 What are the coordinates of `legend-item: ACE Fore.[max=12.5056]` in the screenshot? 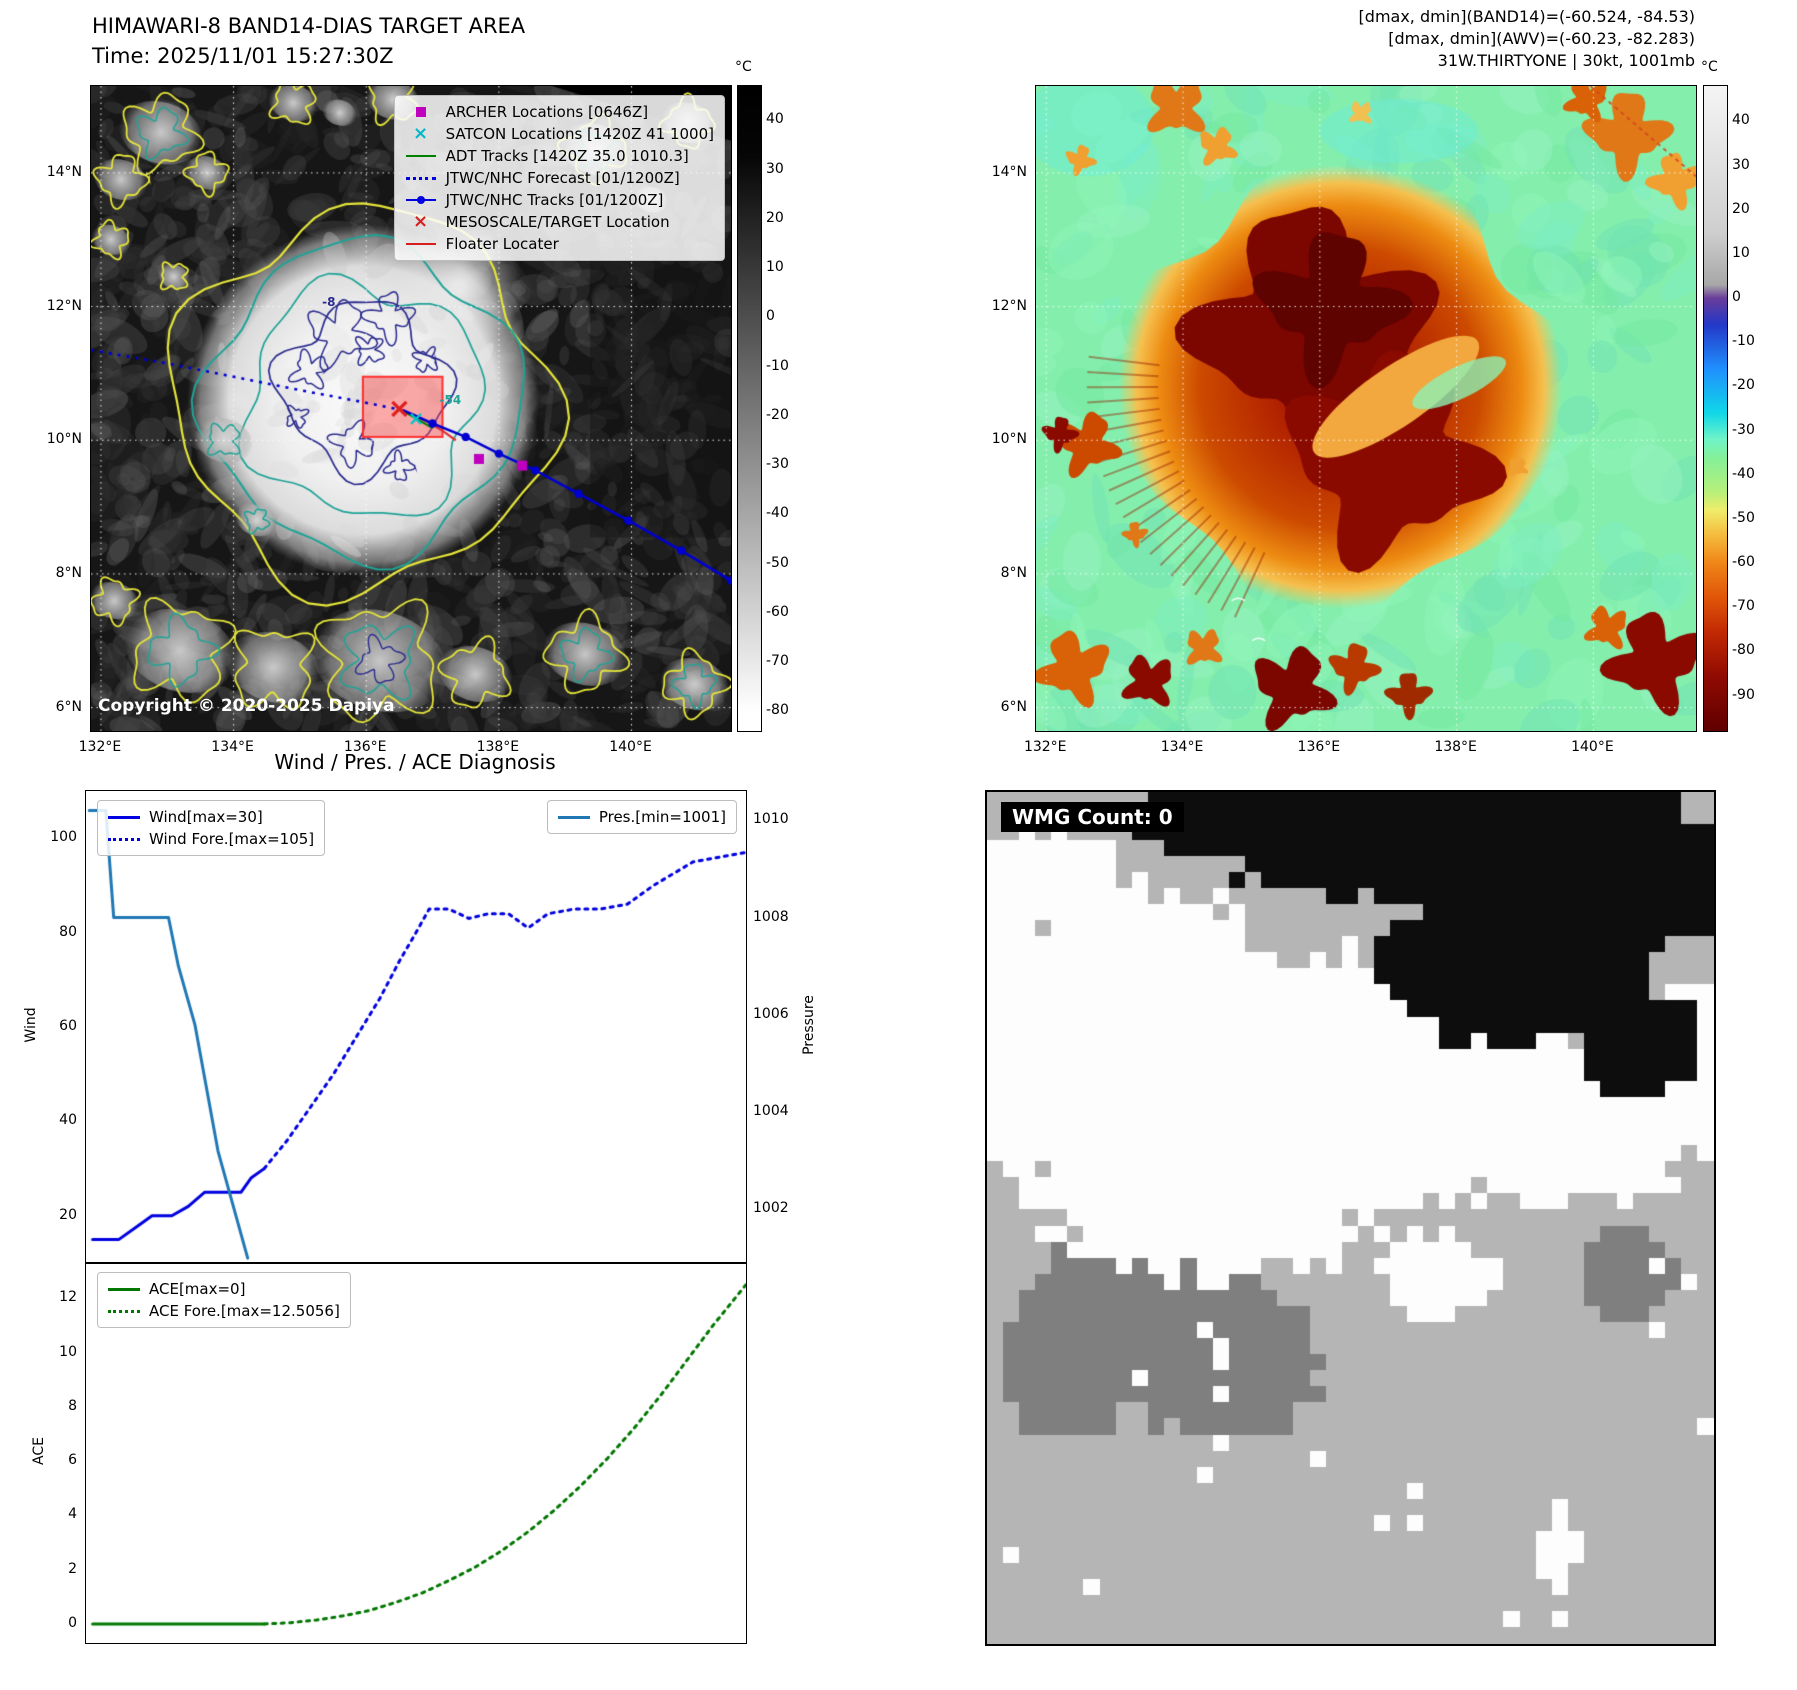 It's located at (224, 1311).